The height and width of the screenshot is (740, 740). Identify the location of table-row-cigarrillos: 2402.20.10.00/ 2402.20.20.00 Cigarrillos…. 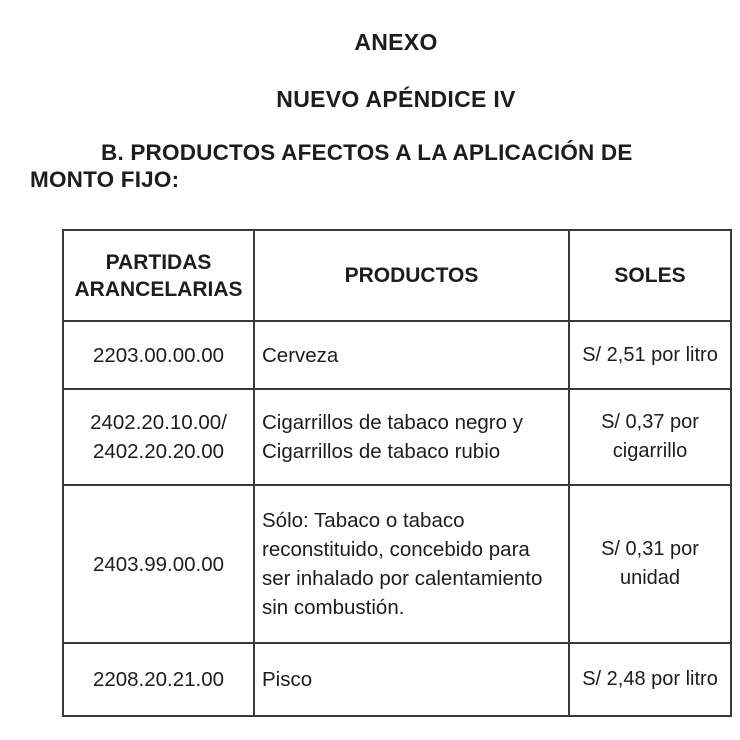
(397, 437).